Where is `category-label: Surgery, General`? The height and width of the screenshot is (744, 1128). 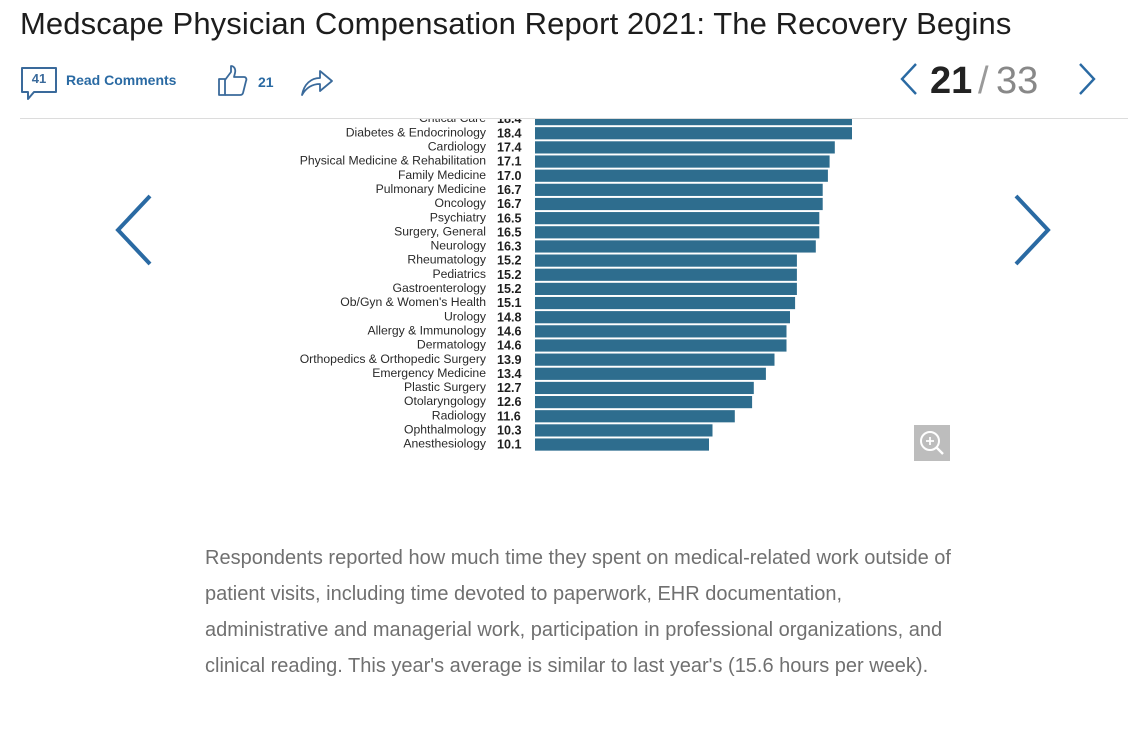
category-label: Surgery, General is located at coordinates (440, 231).